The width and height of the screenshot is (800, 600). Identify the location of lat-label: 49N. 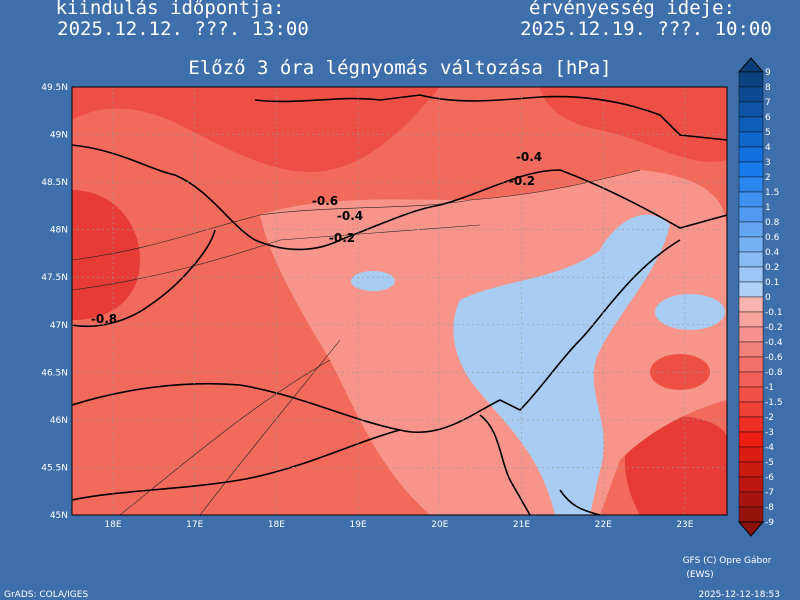
(59, 136).